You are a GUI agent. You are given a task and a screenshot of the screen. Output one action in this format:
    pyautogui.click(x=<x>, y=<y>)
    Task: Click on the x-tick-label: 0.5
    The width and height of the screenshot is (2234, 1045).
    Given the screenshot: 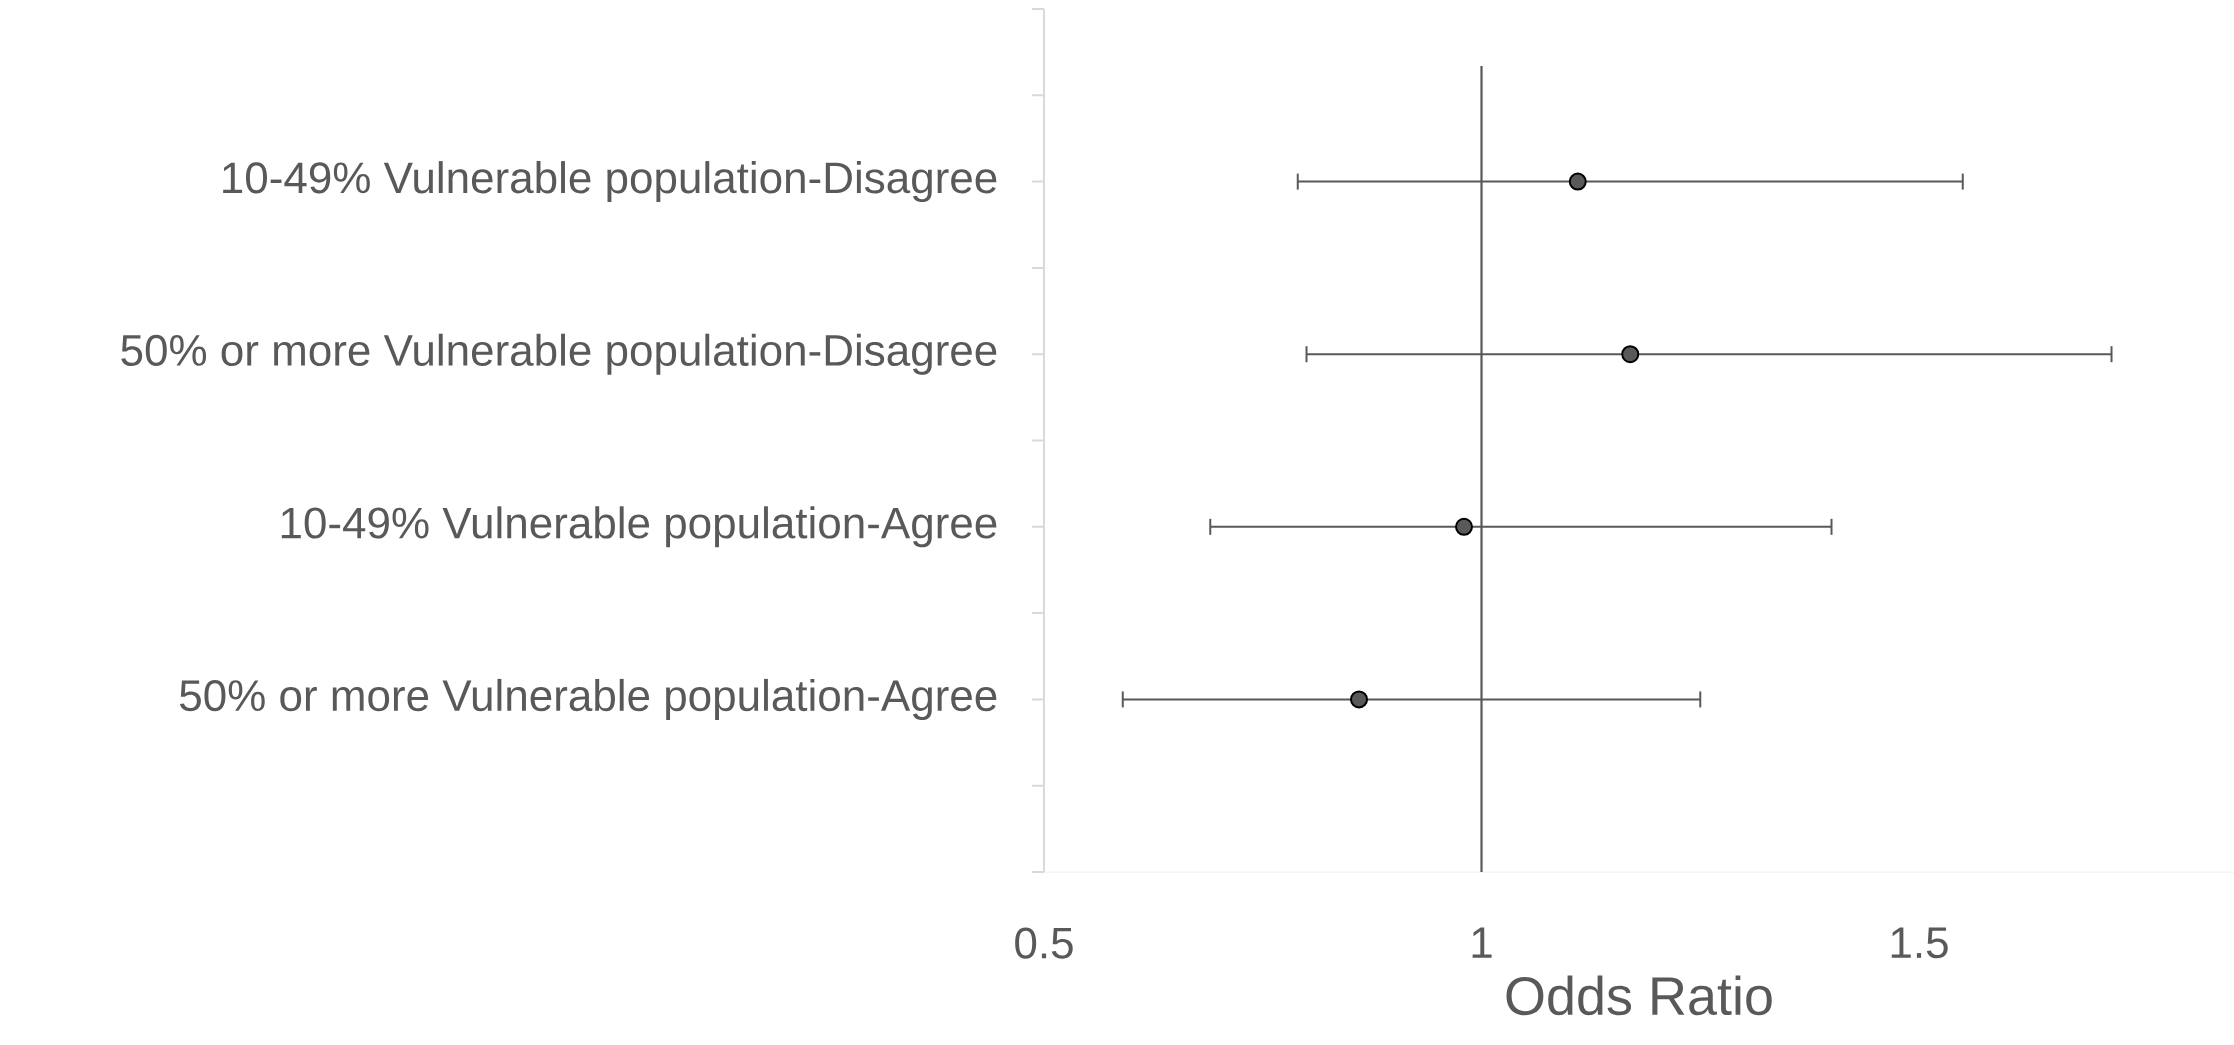 What is the action you would take?
    pyautogui.click(x=1044, y=943)
    